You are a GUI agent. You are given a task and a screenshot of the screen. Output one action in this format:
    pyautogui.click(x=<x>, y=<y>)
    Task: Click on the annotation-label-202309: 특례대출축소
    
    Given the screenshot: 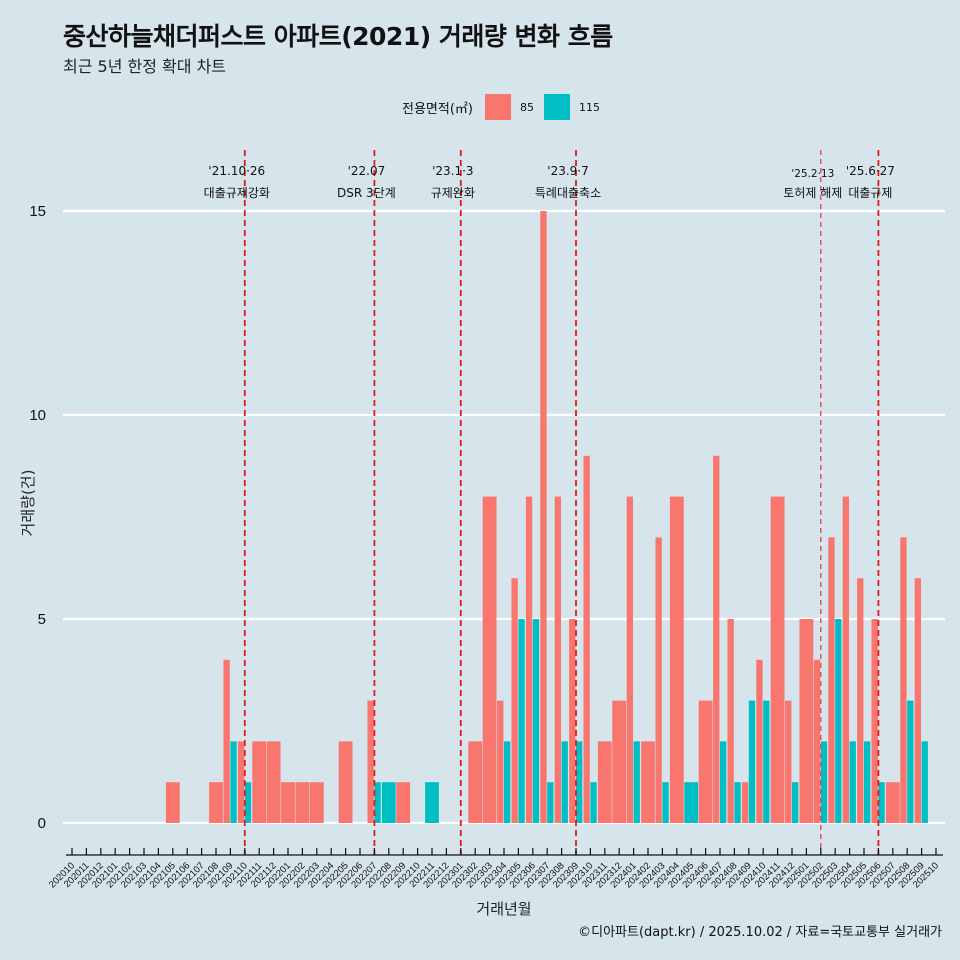 What is the action you would take?
    pyautogui.click(x=568, y=193)
    